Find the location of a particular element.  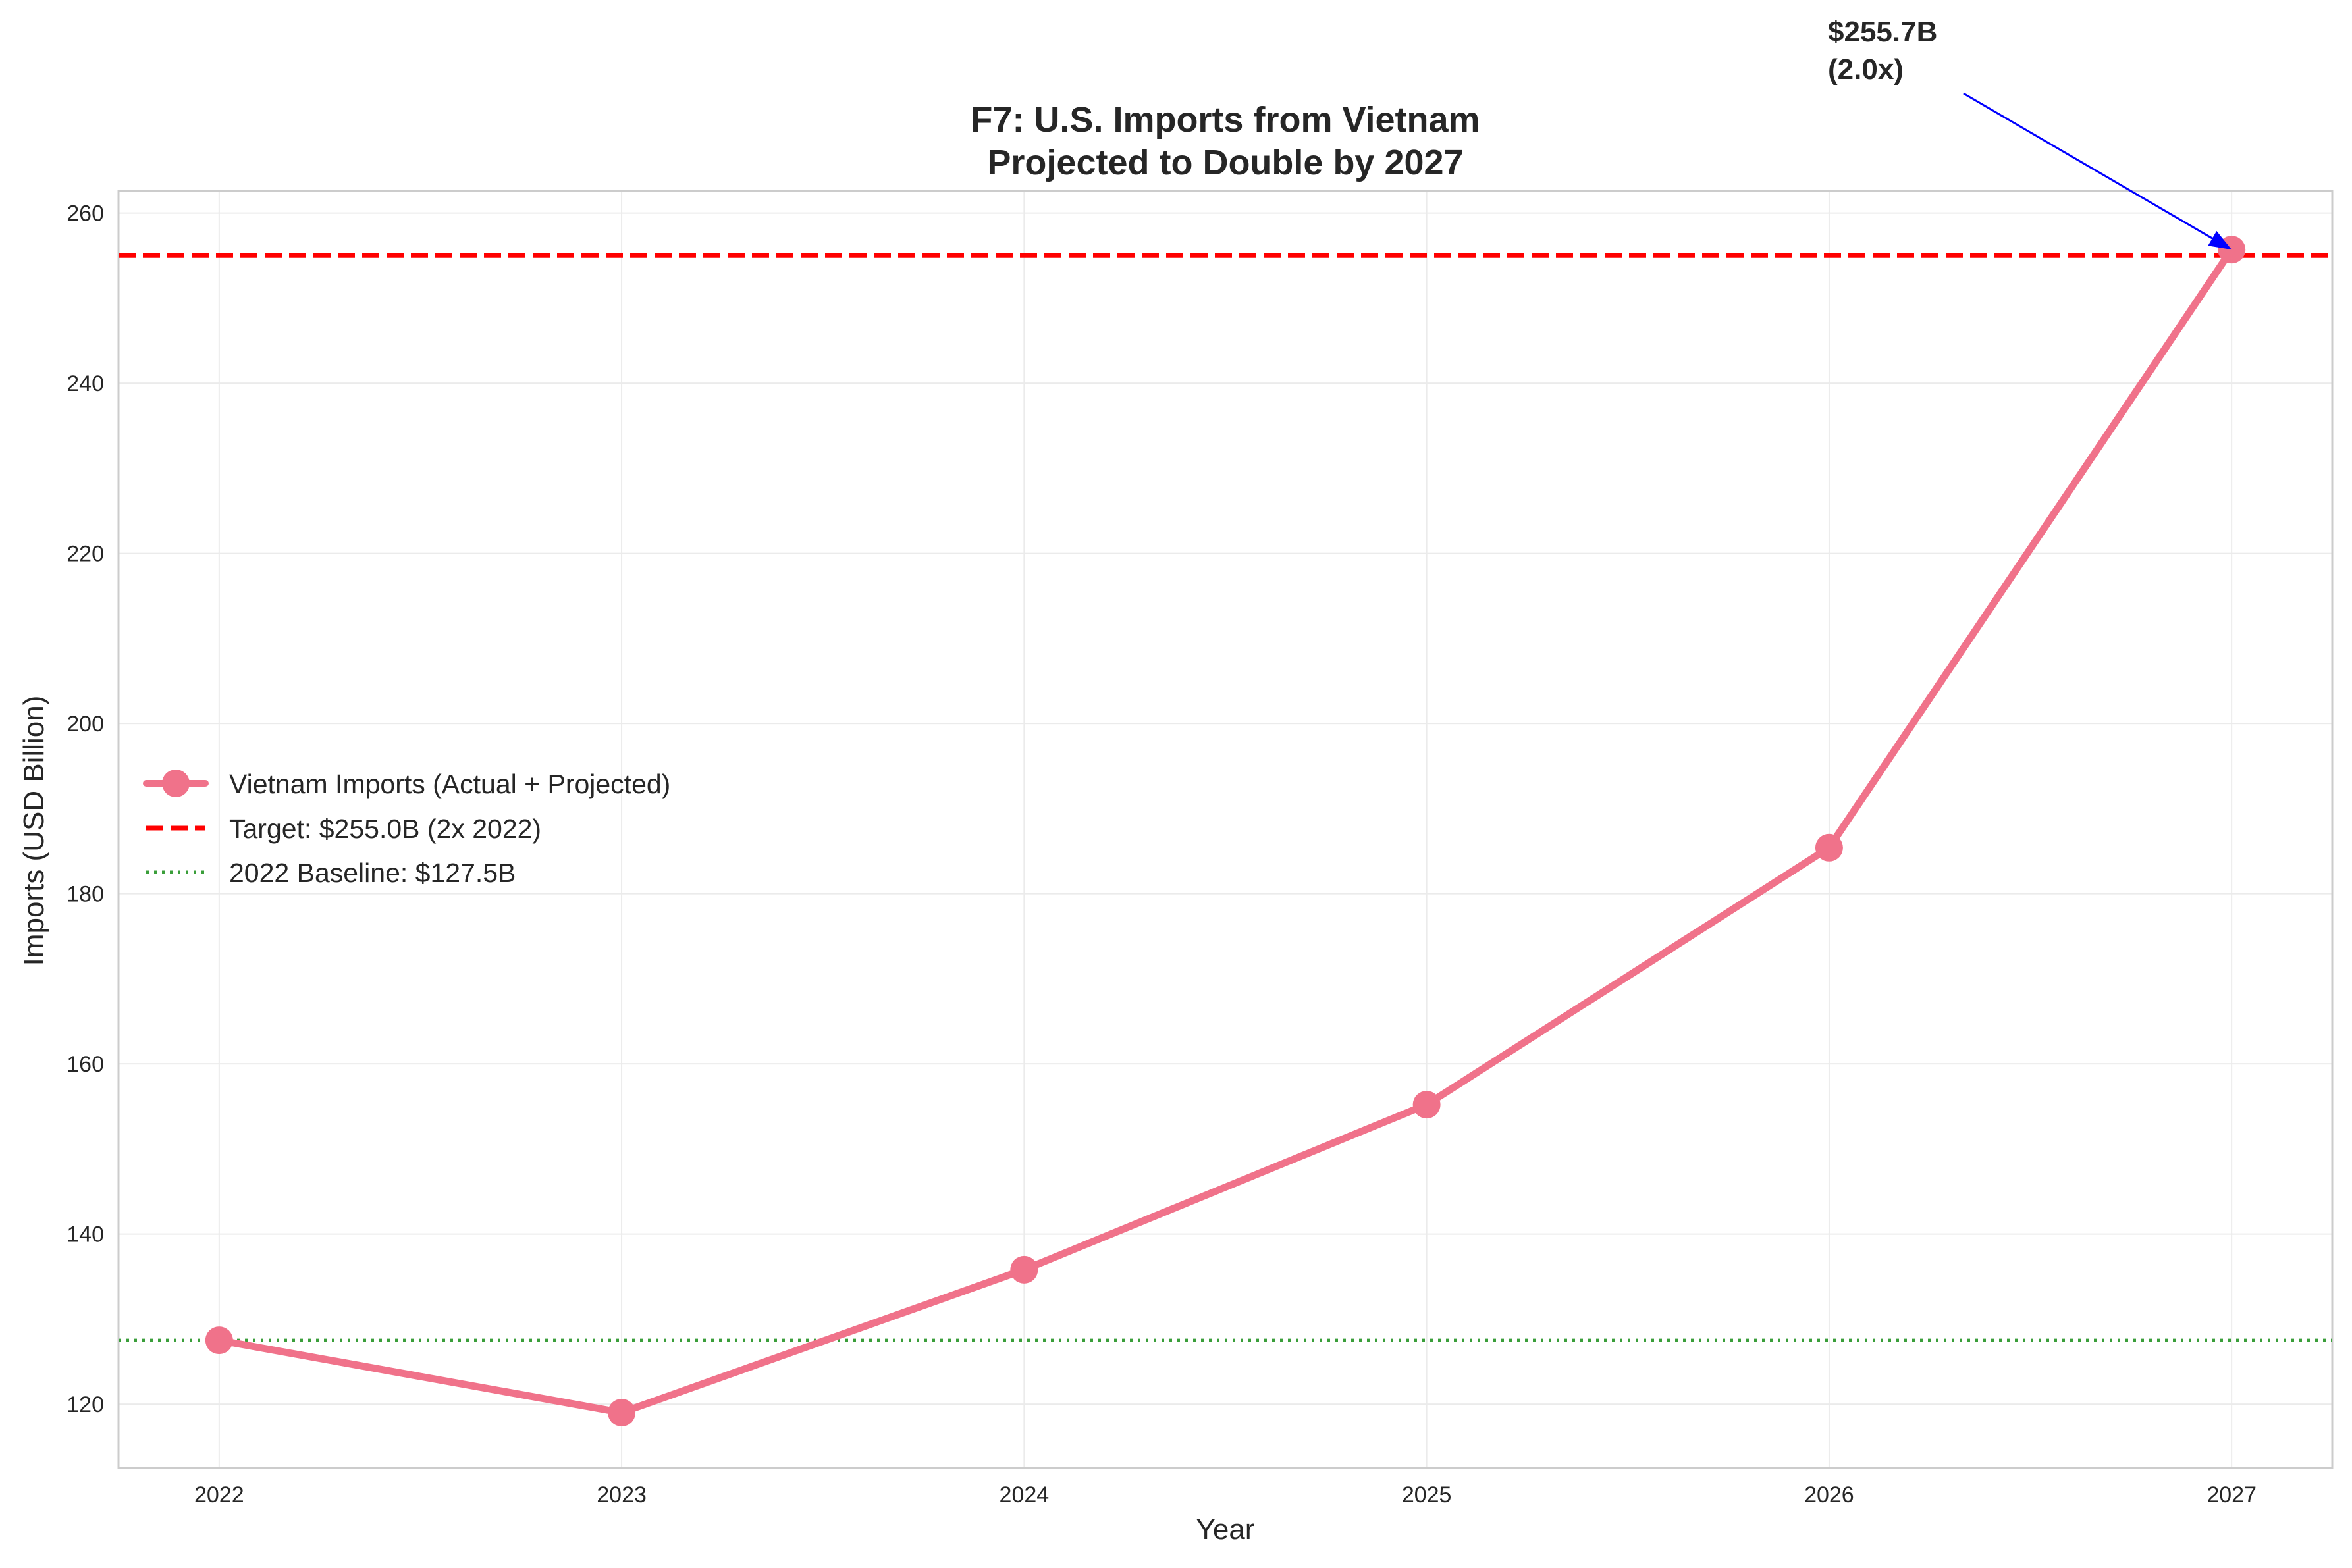

legend-marker-vietnam-imports is located at coordinates (176, 783).